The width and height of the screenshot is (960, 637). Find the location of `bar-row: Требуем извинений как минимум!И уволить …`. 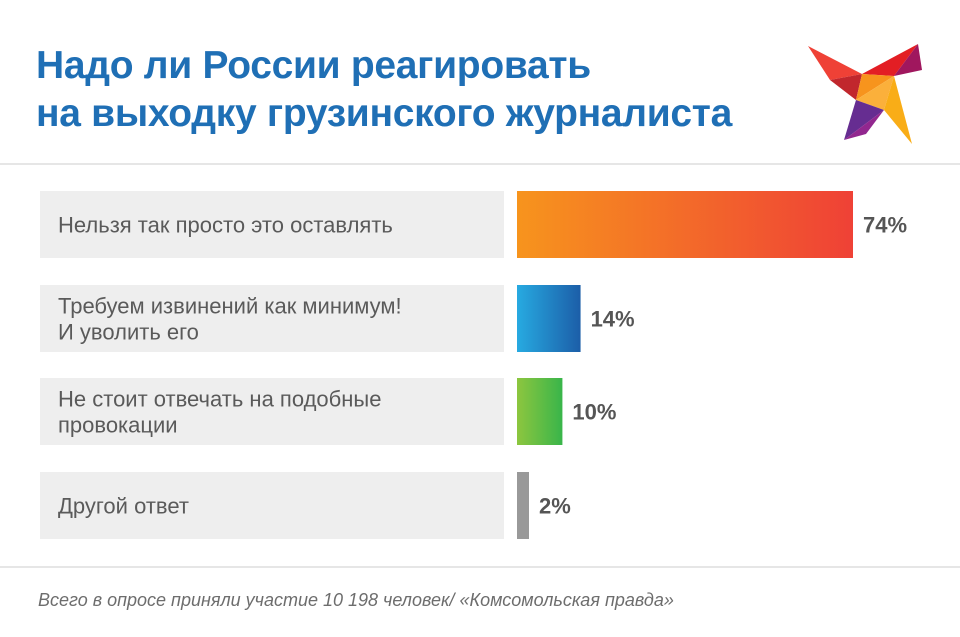

bar-row: Требуем извинений как минимум!И уволить … is located at coordinates (337, 318).